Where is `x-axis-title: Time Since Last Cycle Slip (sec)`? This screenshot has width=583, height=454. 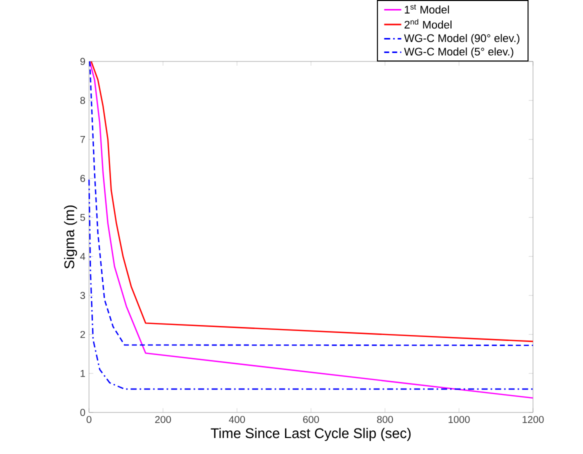
x-axis-title: Time Since Last Cycle Slip (sec) is located at coordinates (310, 434).